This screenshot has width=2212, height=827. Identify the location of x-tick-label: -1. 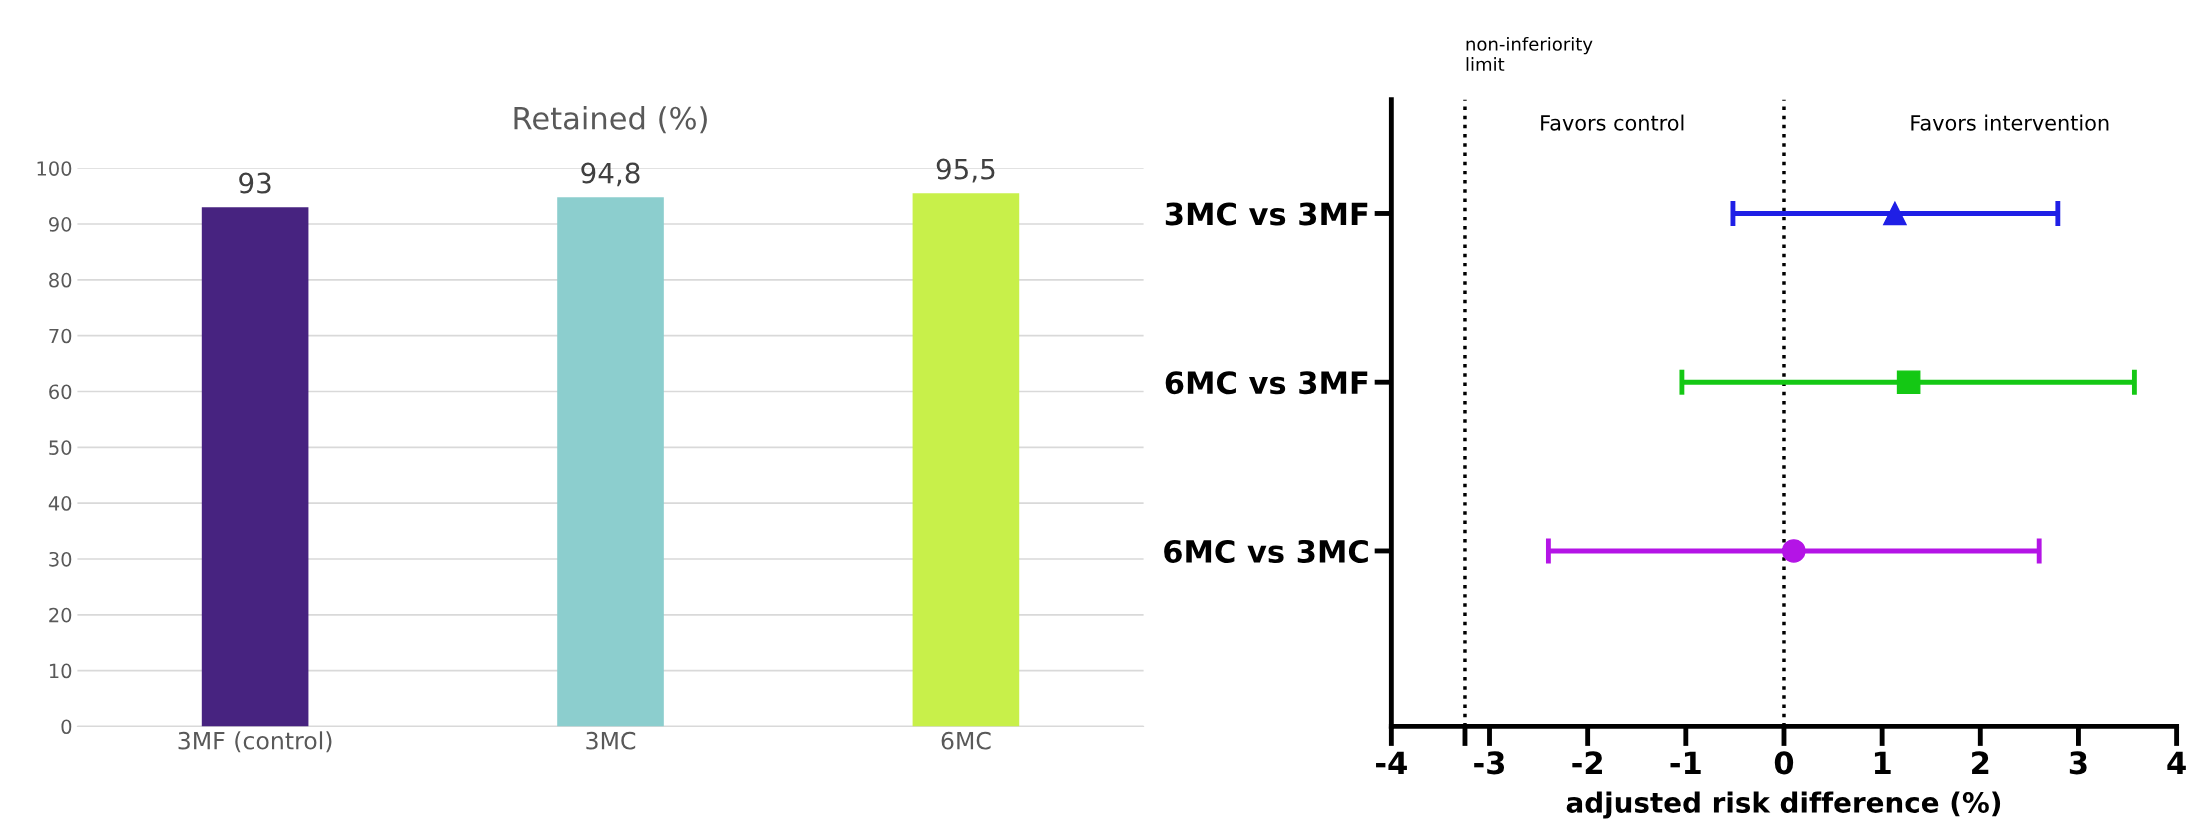
(1685, 762).